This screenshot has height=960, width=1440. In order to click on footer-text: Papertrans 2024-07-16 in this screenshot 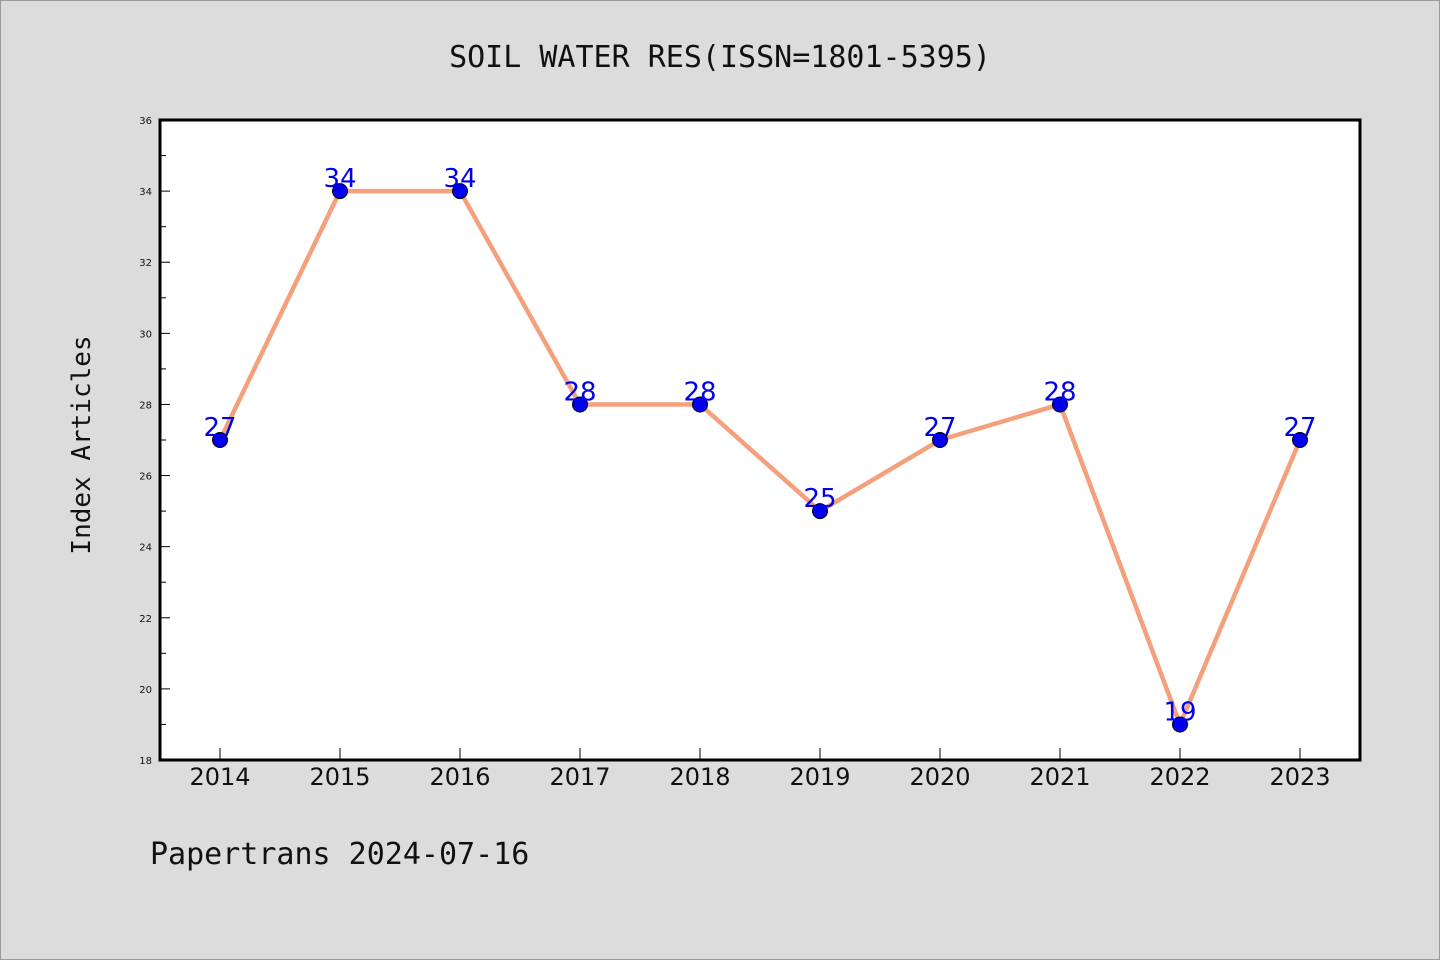, I will do `click(339, 854)`.